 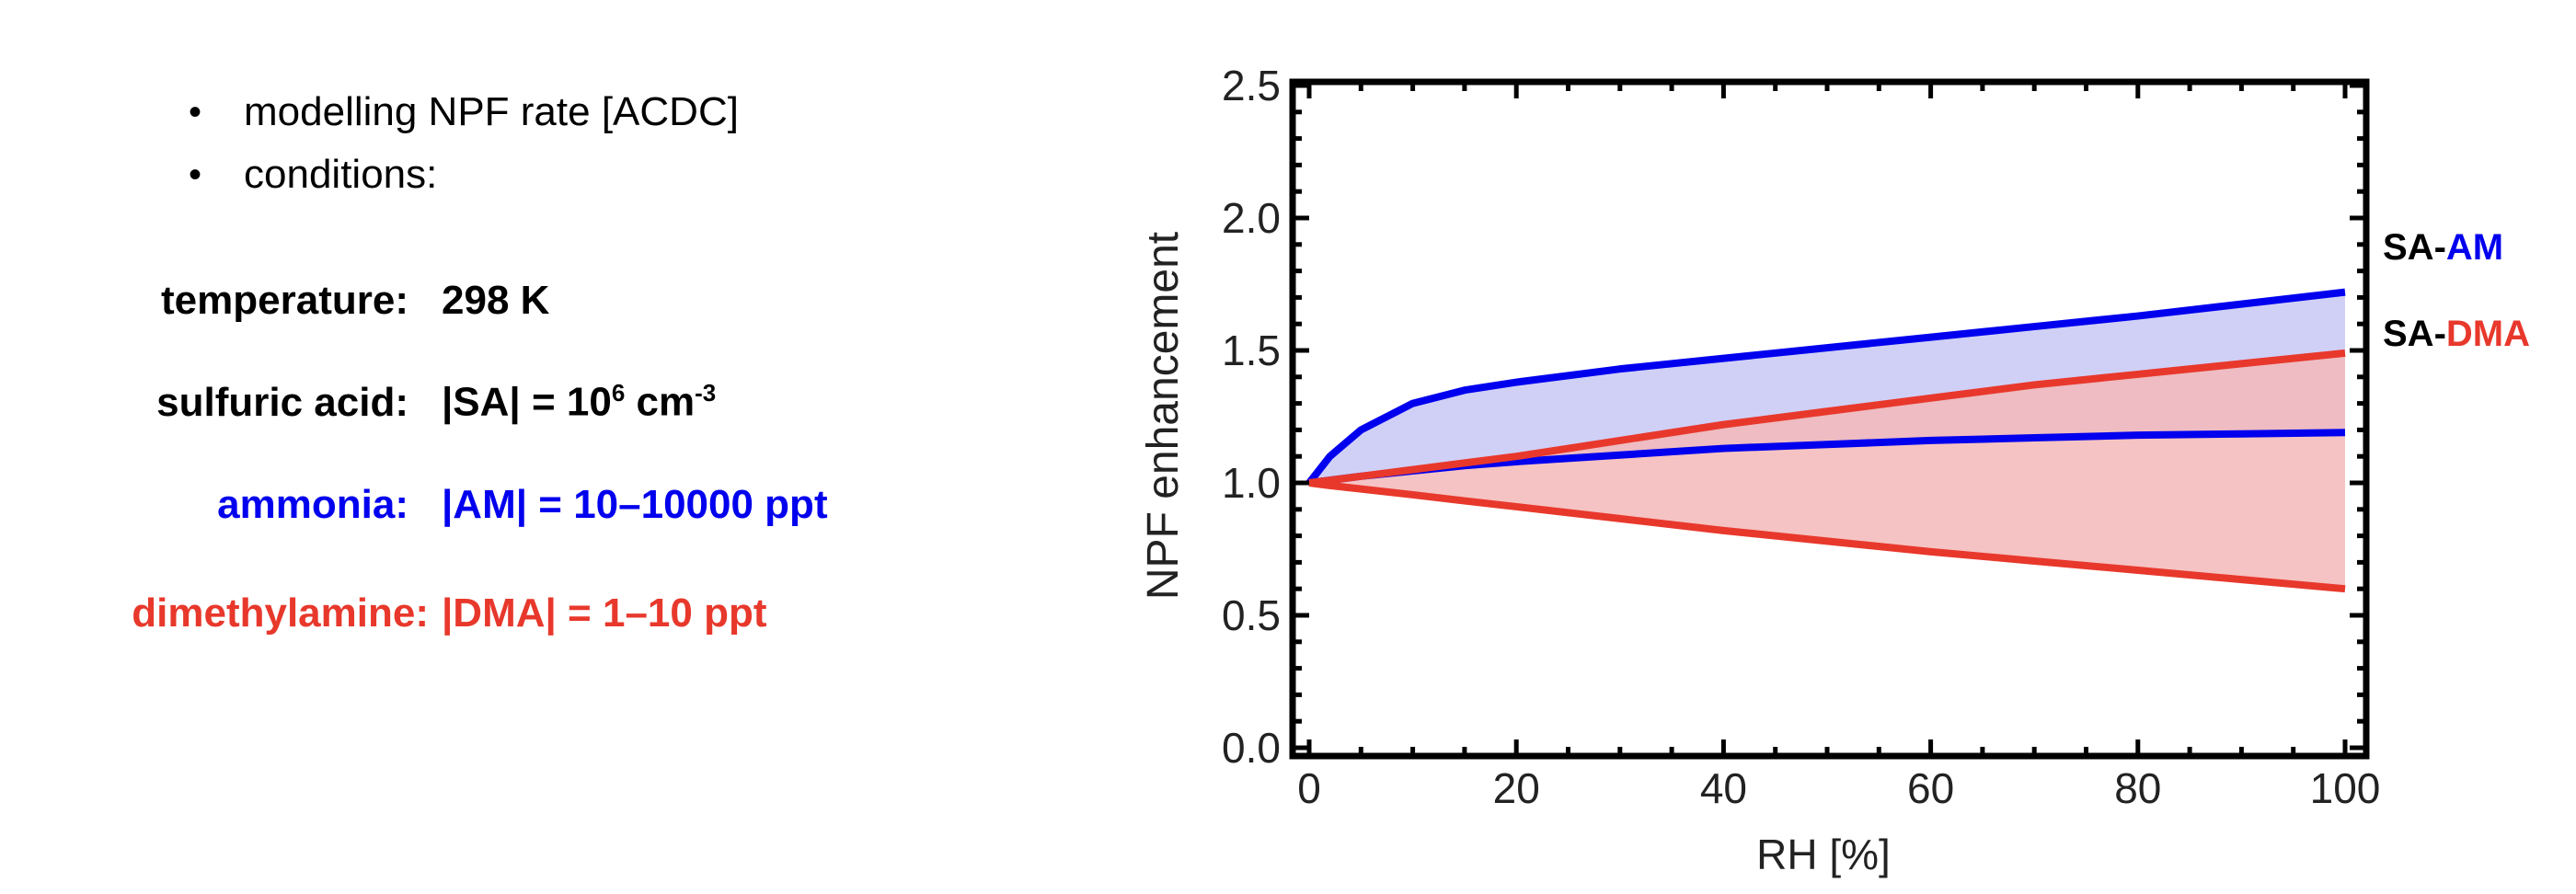 I want to click on y-tick-label: 1.0, so click(x=1251, y=483).